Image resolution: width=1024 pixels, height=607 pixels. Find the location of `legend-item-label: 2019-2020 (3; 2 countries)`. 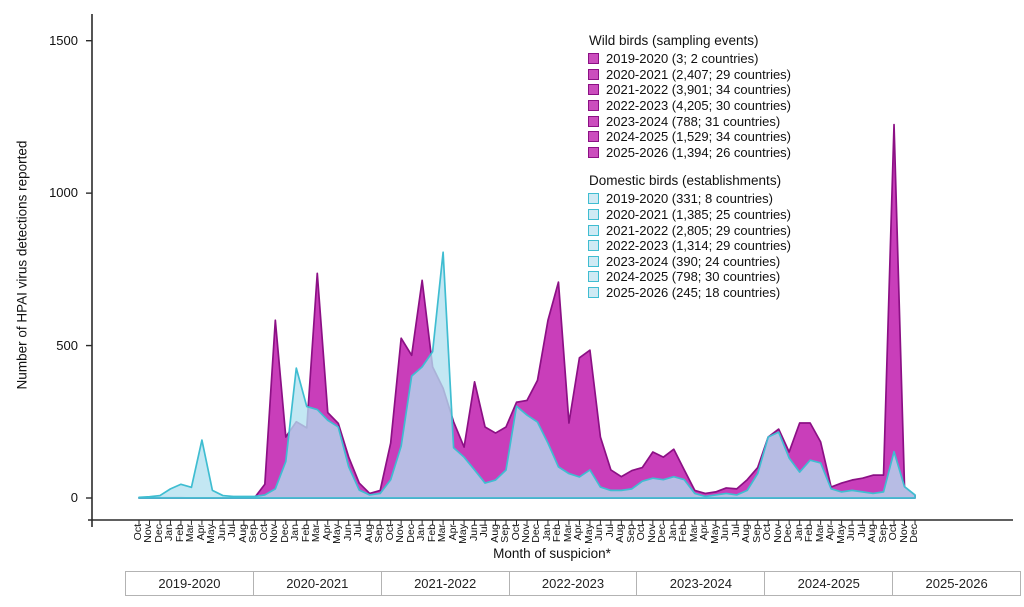

legend-item-label: 2019-2020 (3; 2 countries) is located at coordinates (682, 59).